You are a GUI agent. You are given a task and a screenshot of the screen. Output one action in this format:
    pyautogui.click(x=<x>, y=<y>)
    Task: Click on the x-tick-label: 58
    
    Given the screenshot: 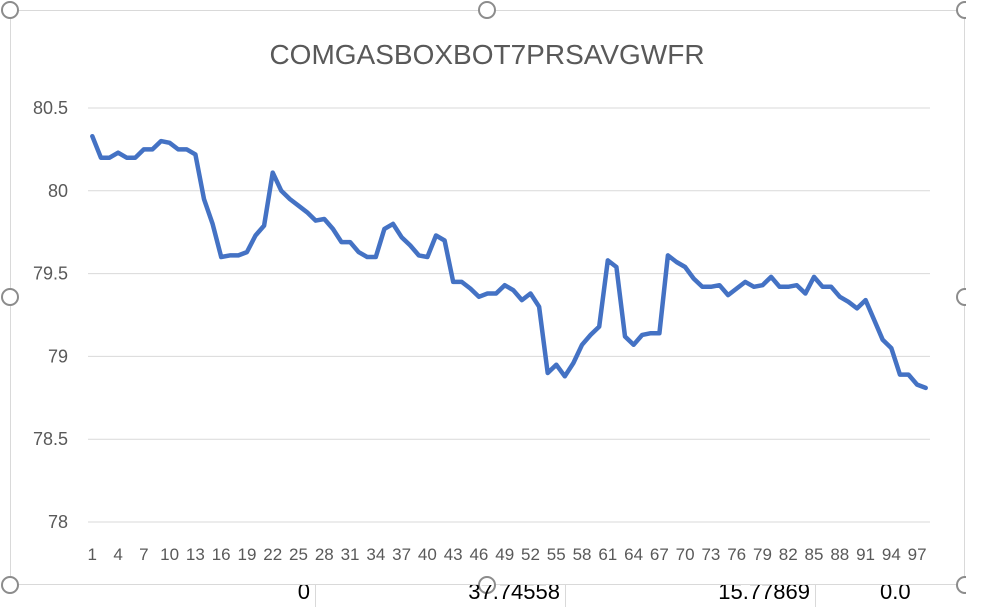 What is the action you would take?
    pyautogui.click(x=582, y=554)
    